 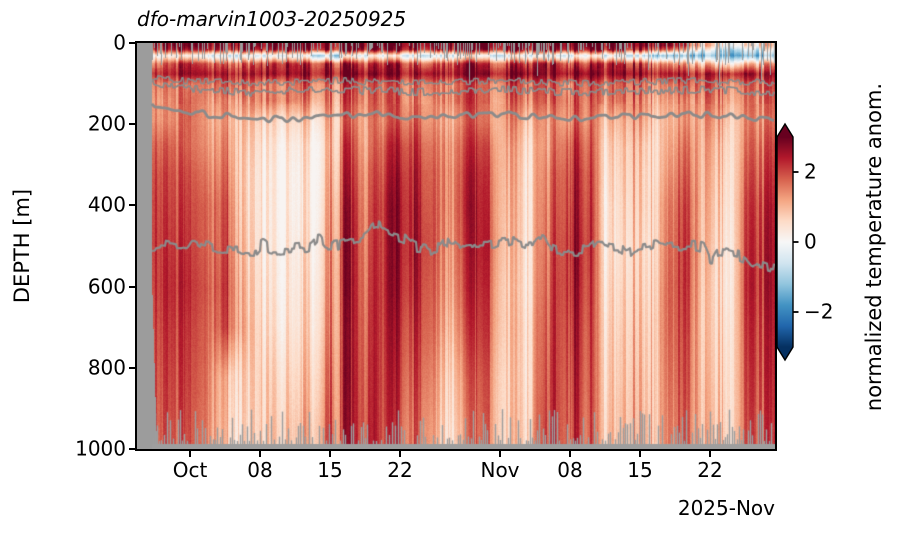 I want to click on colorbar-outline, so click(x=785, y=242).